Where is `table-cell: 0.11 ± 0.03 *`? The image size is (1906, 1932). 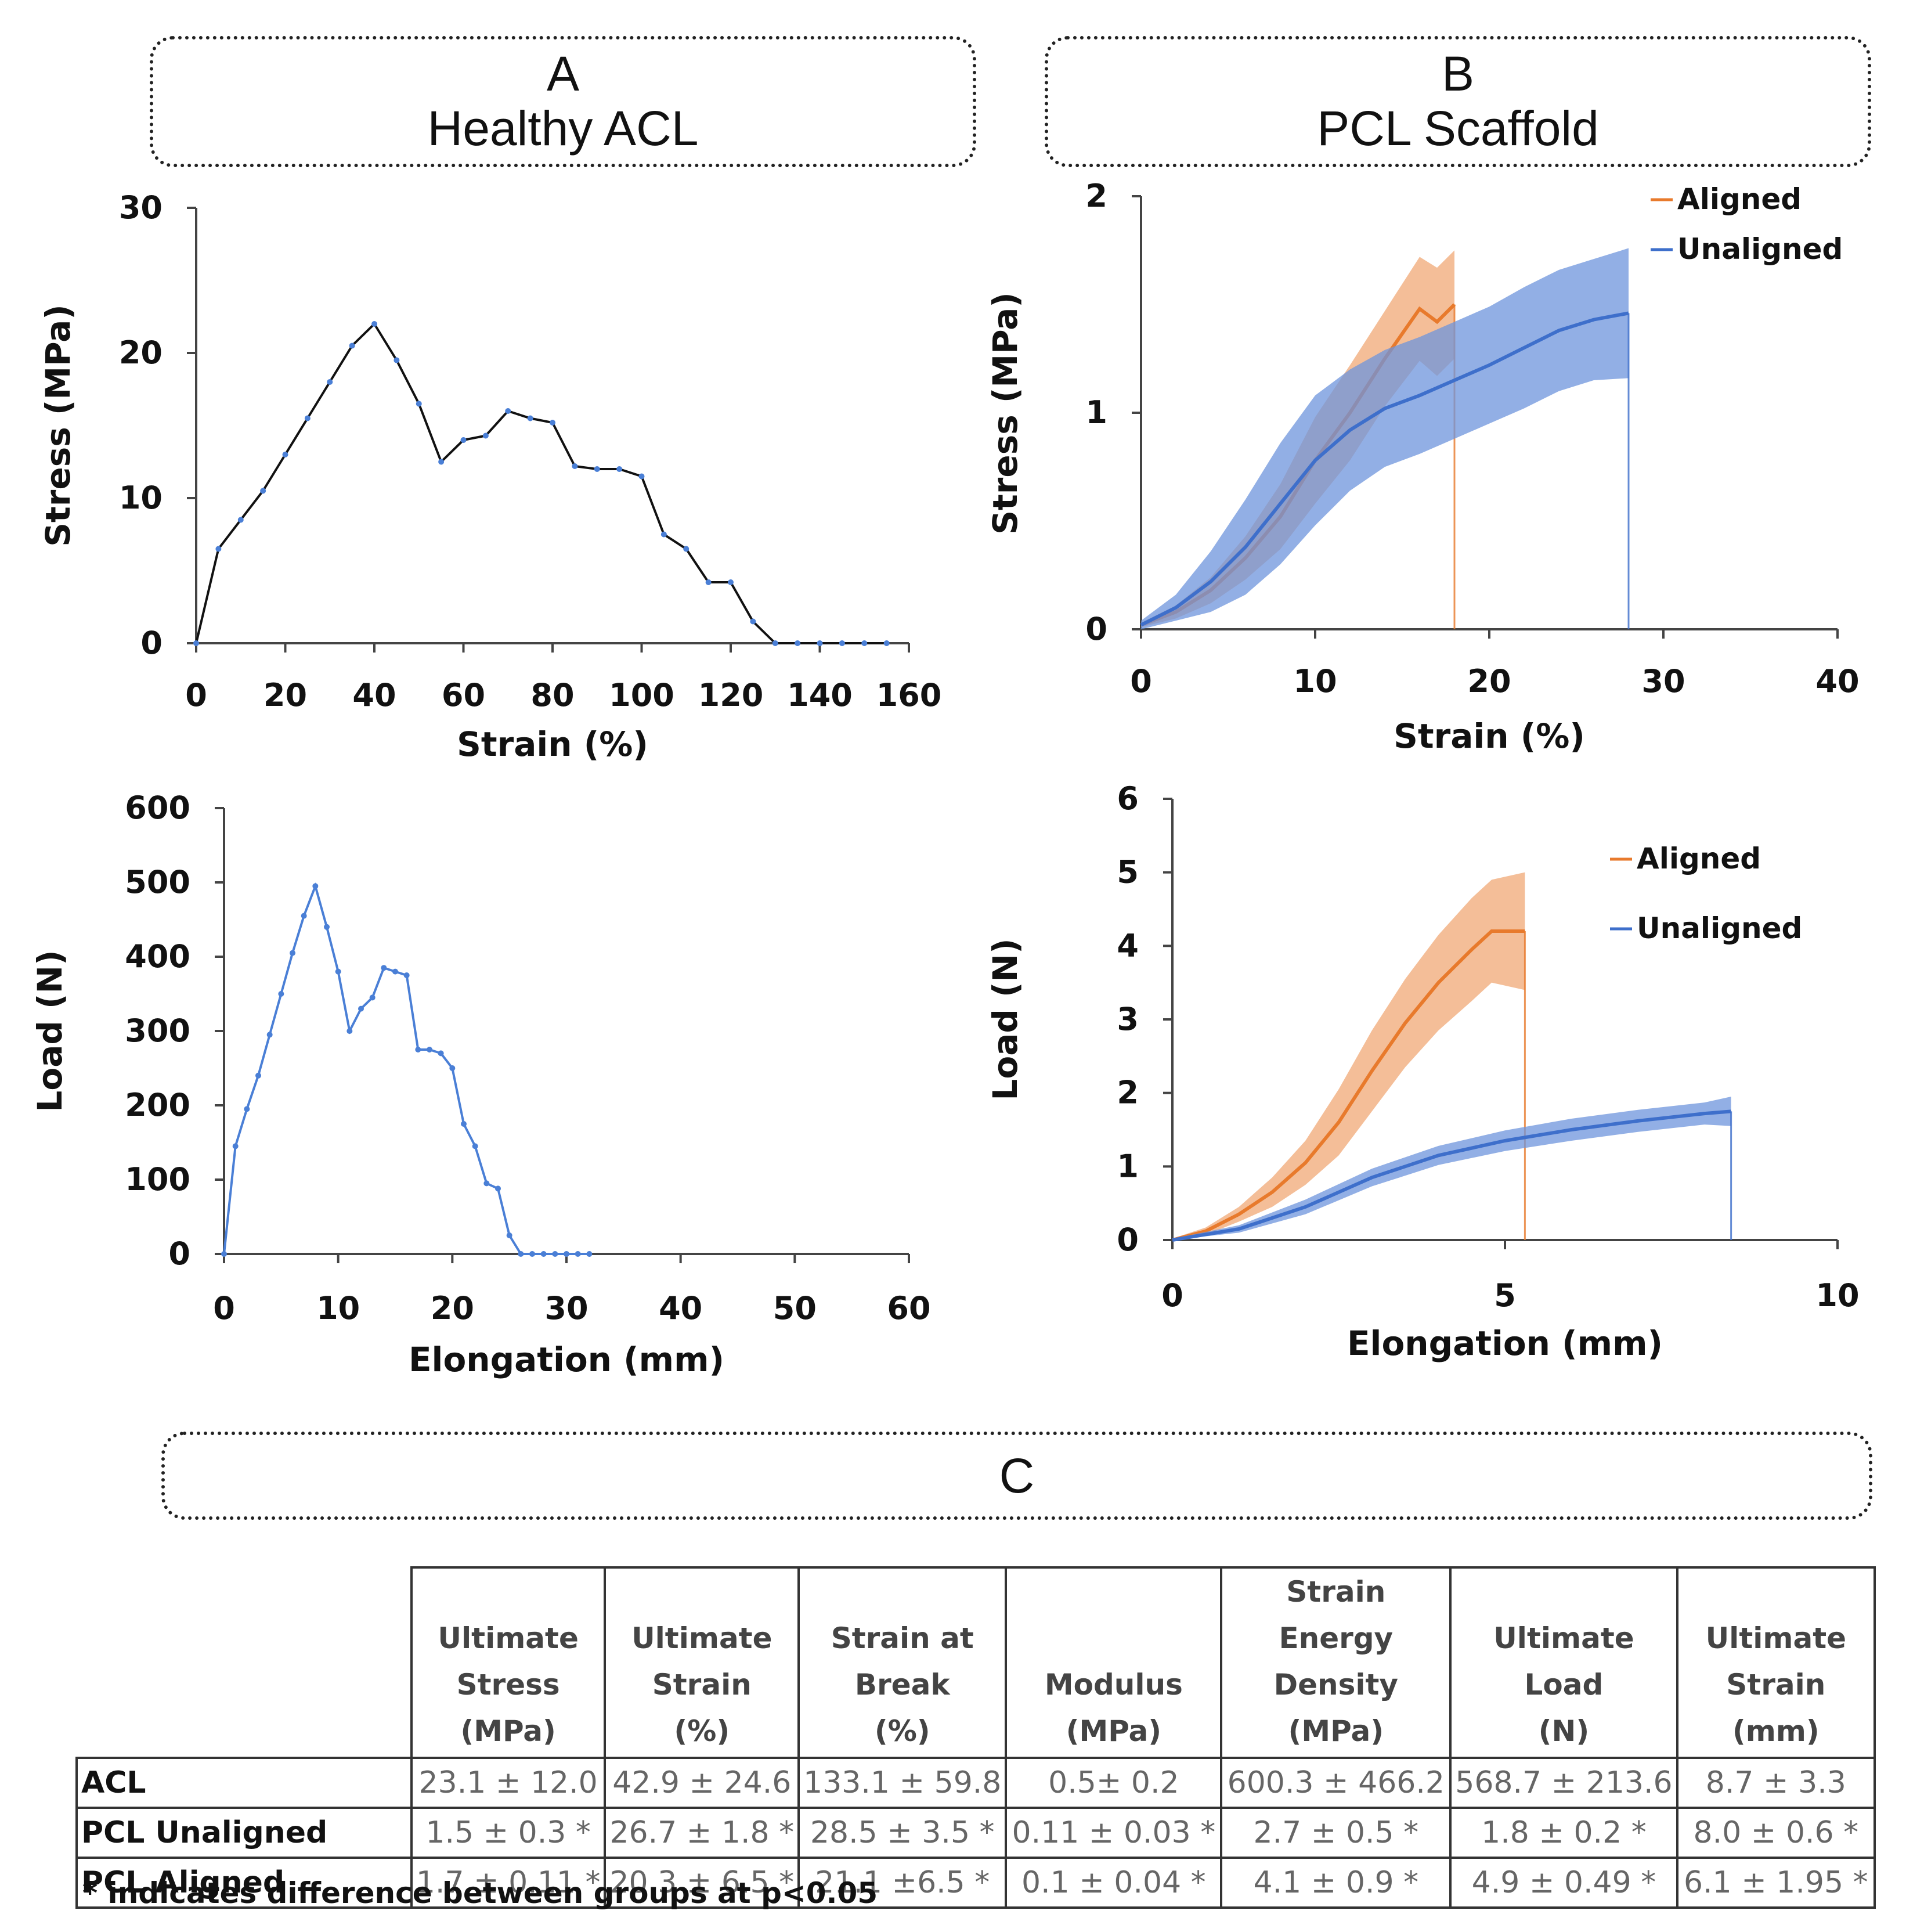 table-cell: 0.11 ± 0.03 * is located at coordinates (1114, 1833).